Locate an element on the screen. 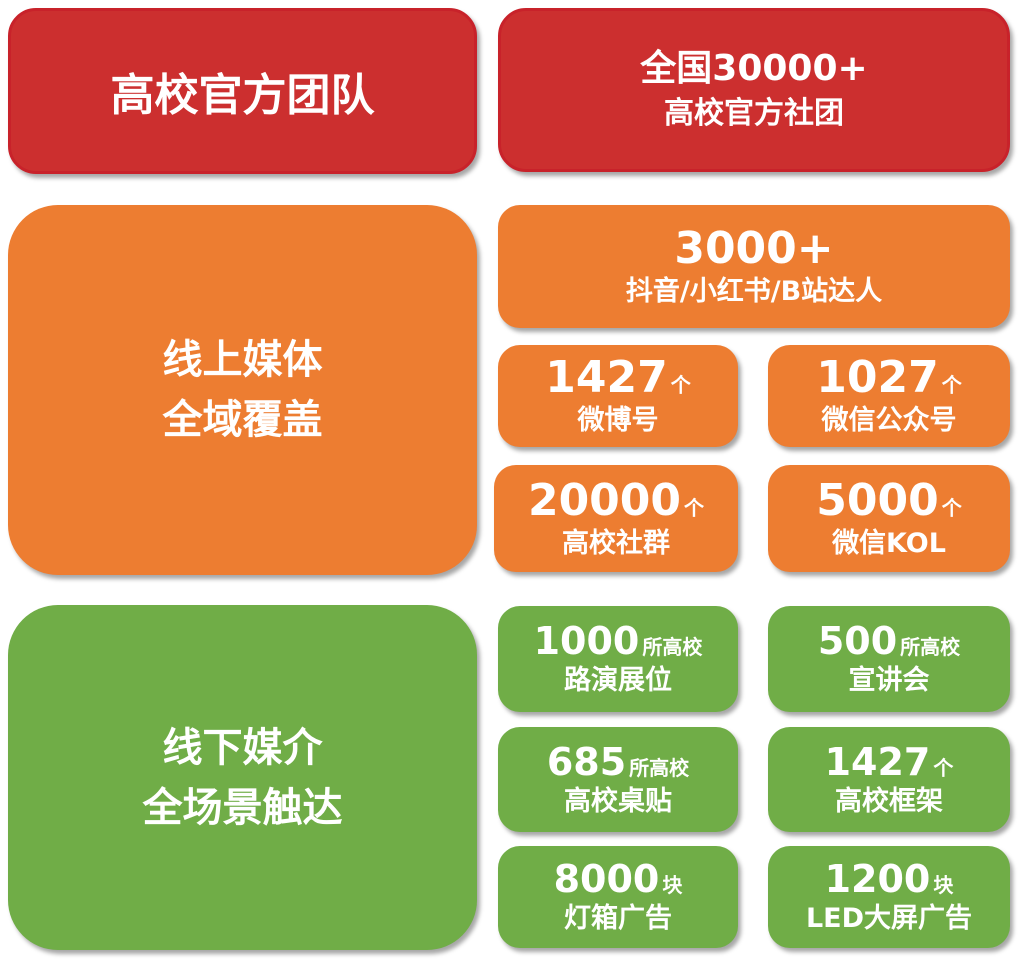 Image resolution: width=1025 pixels, height=970 pixels. stat-label: 微信公众号 is located at coordinates (889, 420).